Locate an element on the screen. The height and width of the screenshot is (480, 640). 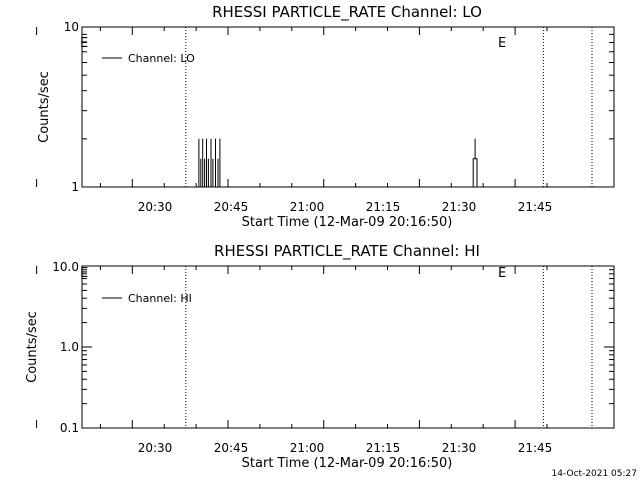
panel-lo-event-label-2: E is located at coordinates (502, 43).